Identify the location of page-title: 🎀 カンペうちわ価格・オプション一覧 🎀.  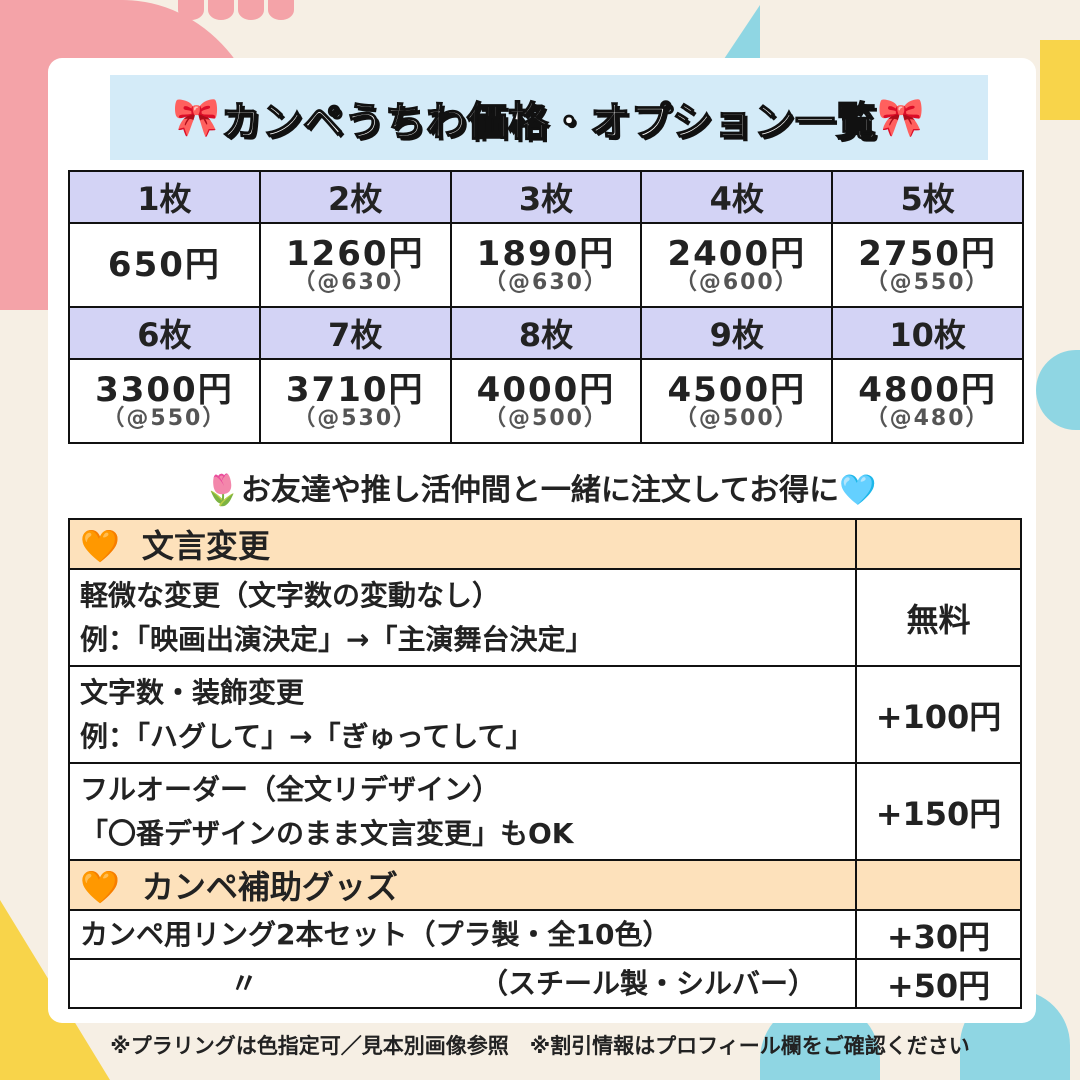
(549, 117).